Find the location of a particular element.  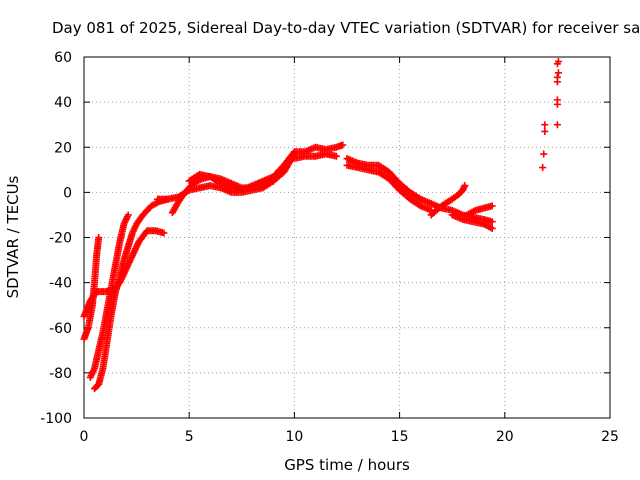

y-tick-label: -100 is located at coordinates (56, 419).